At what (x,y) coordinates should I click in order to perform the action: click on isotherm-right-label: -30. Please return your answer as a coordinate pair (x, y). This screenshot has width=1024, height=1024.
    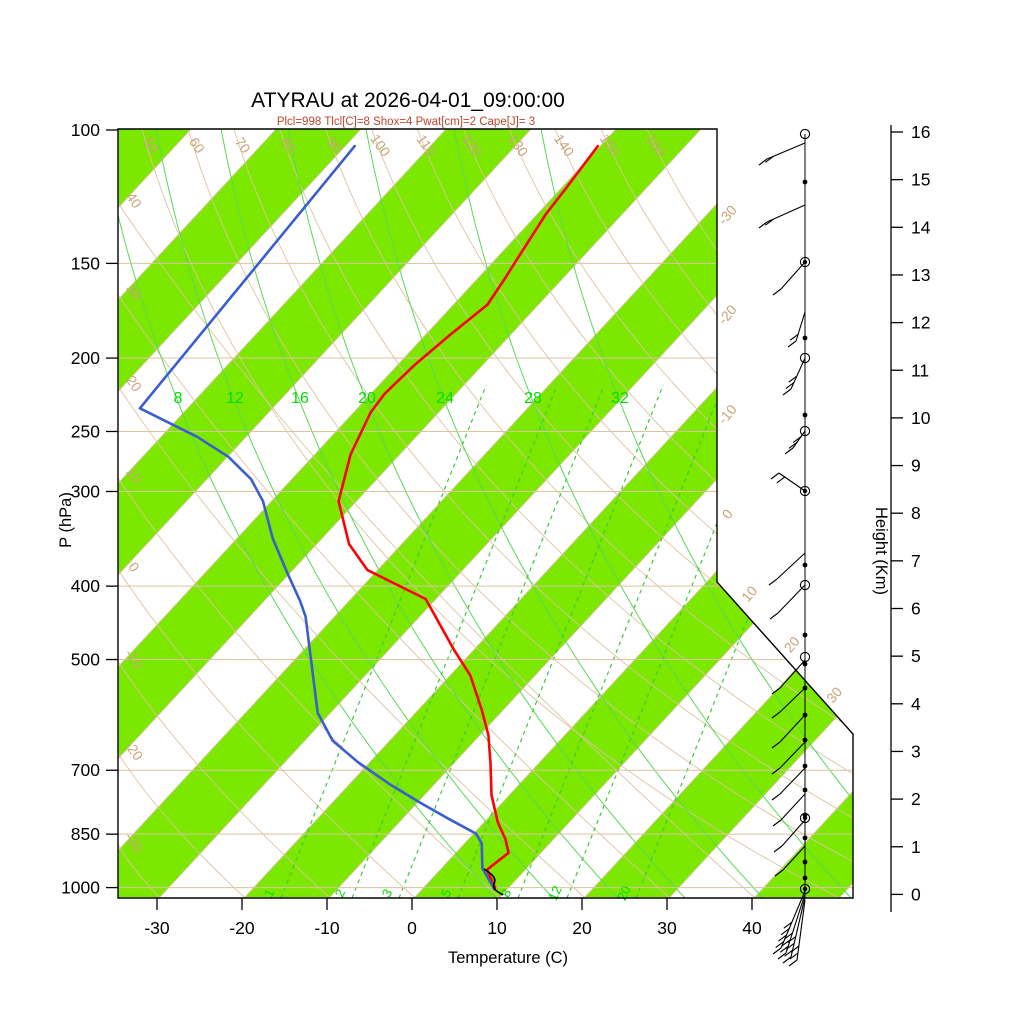
    Looking at the image, I should click on (727, 215).